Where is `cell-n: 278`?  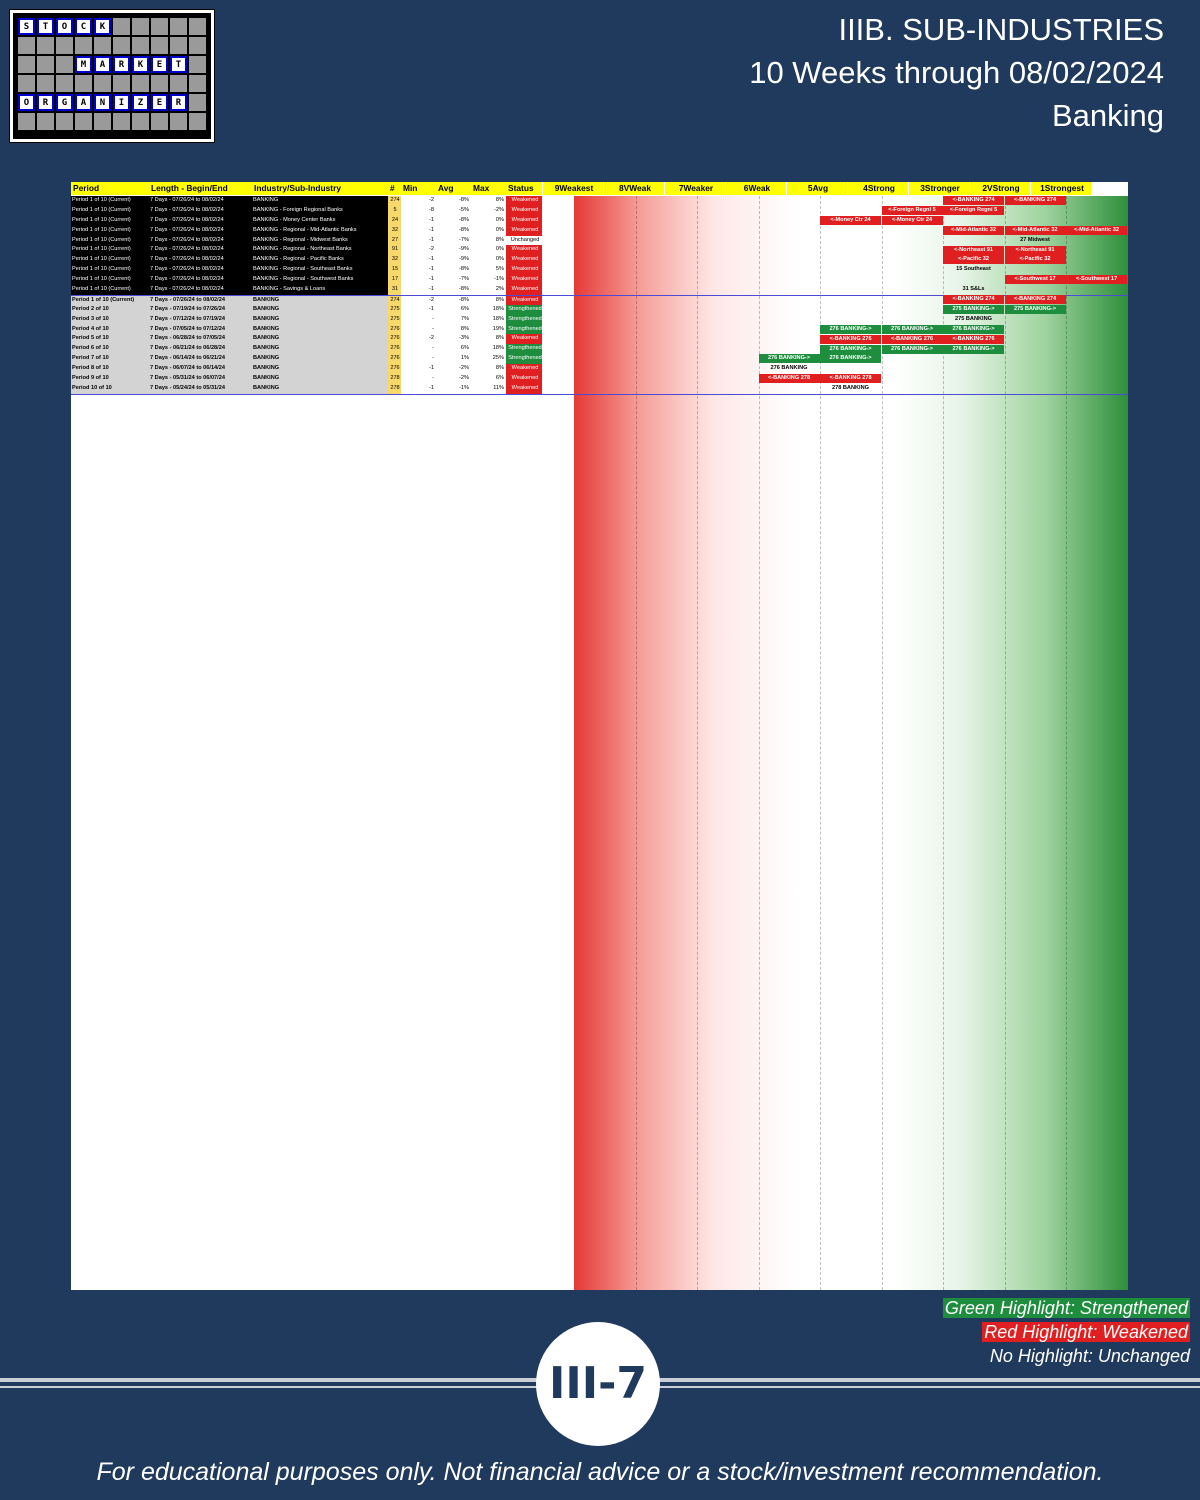 cell-n: 278 is located at coordinates (394, 379).